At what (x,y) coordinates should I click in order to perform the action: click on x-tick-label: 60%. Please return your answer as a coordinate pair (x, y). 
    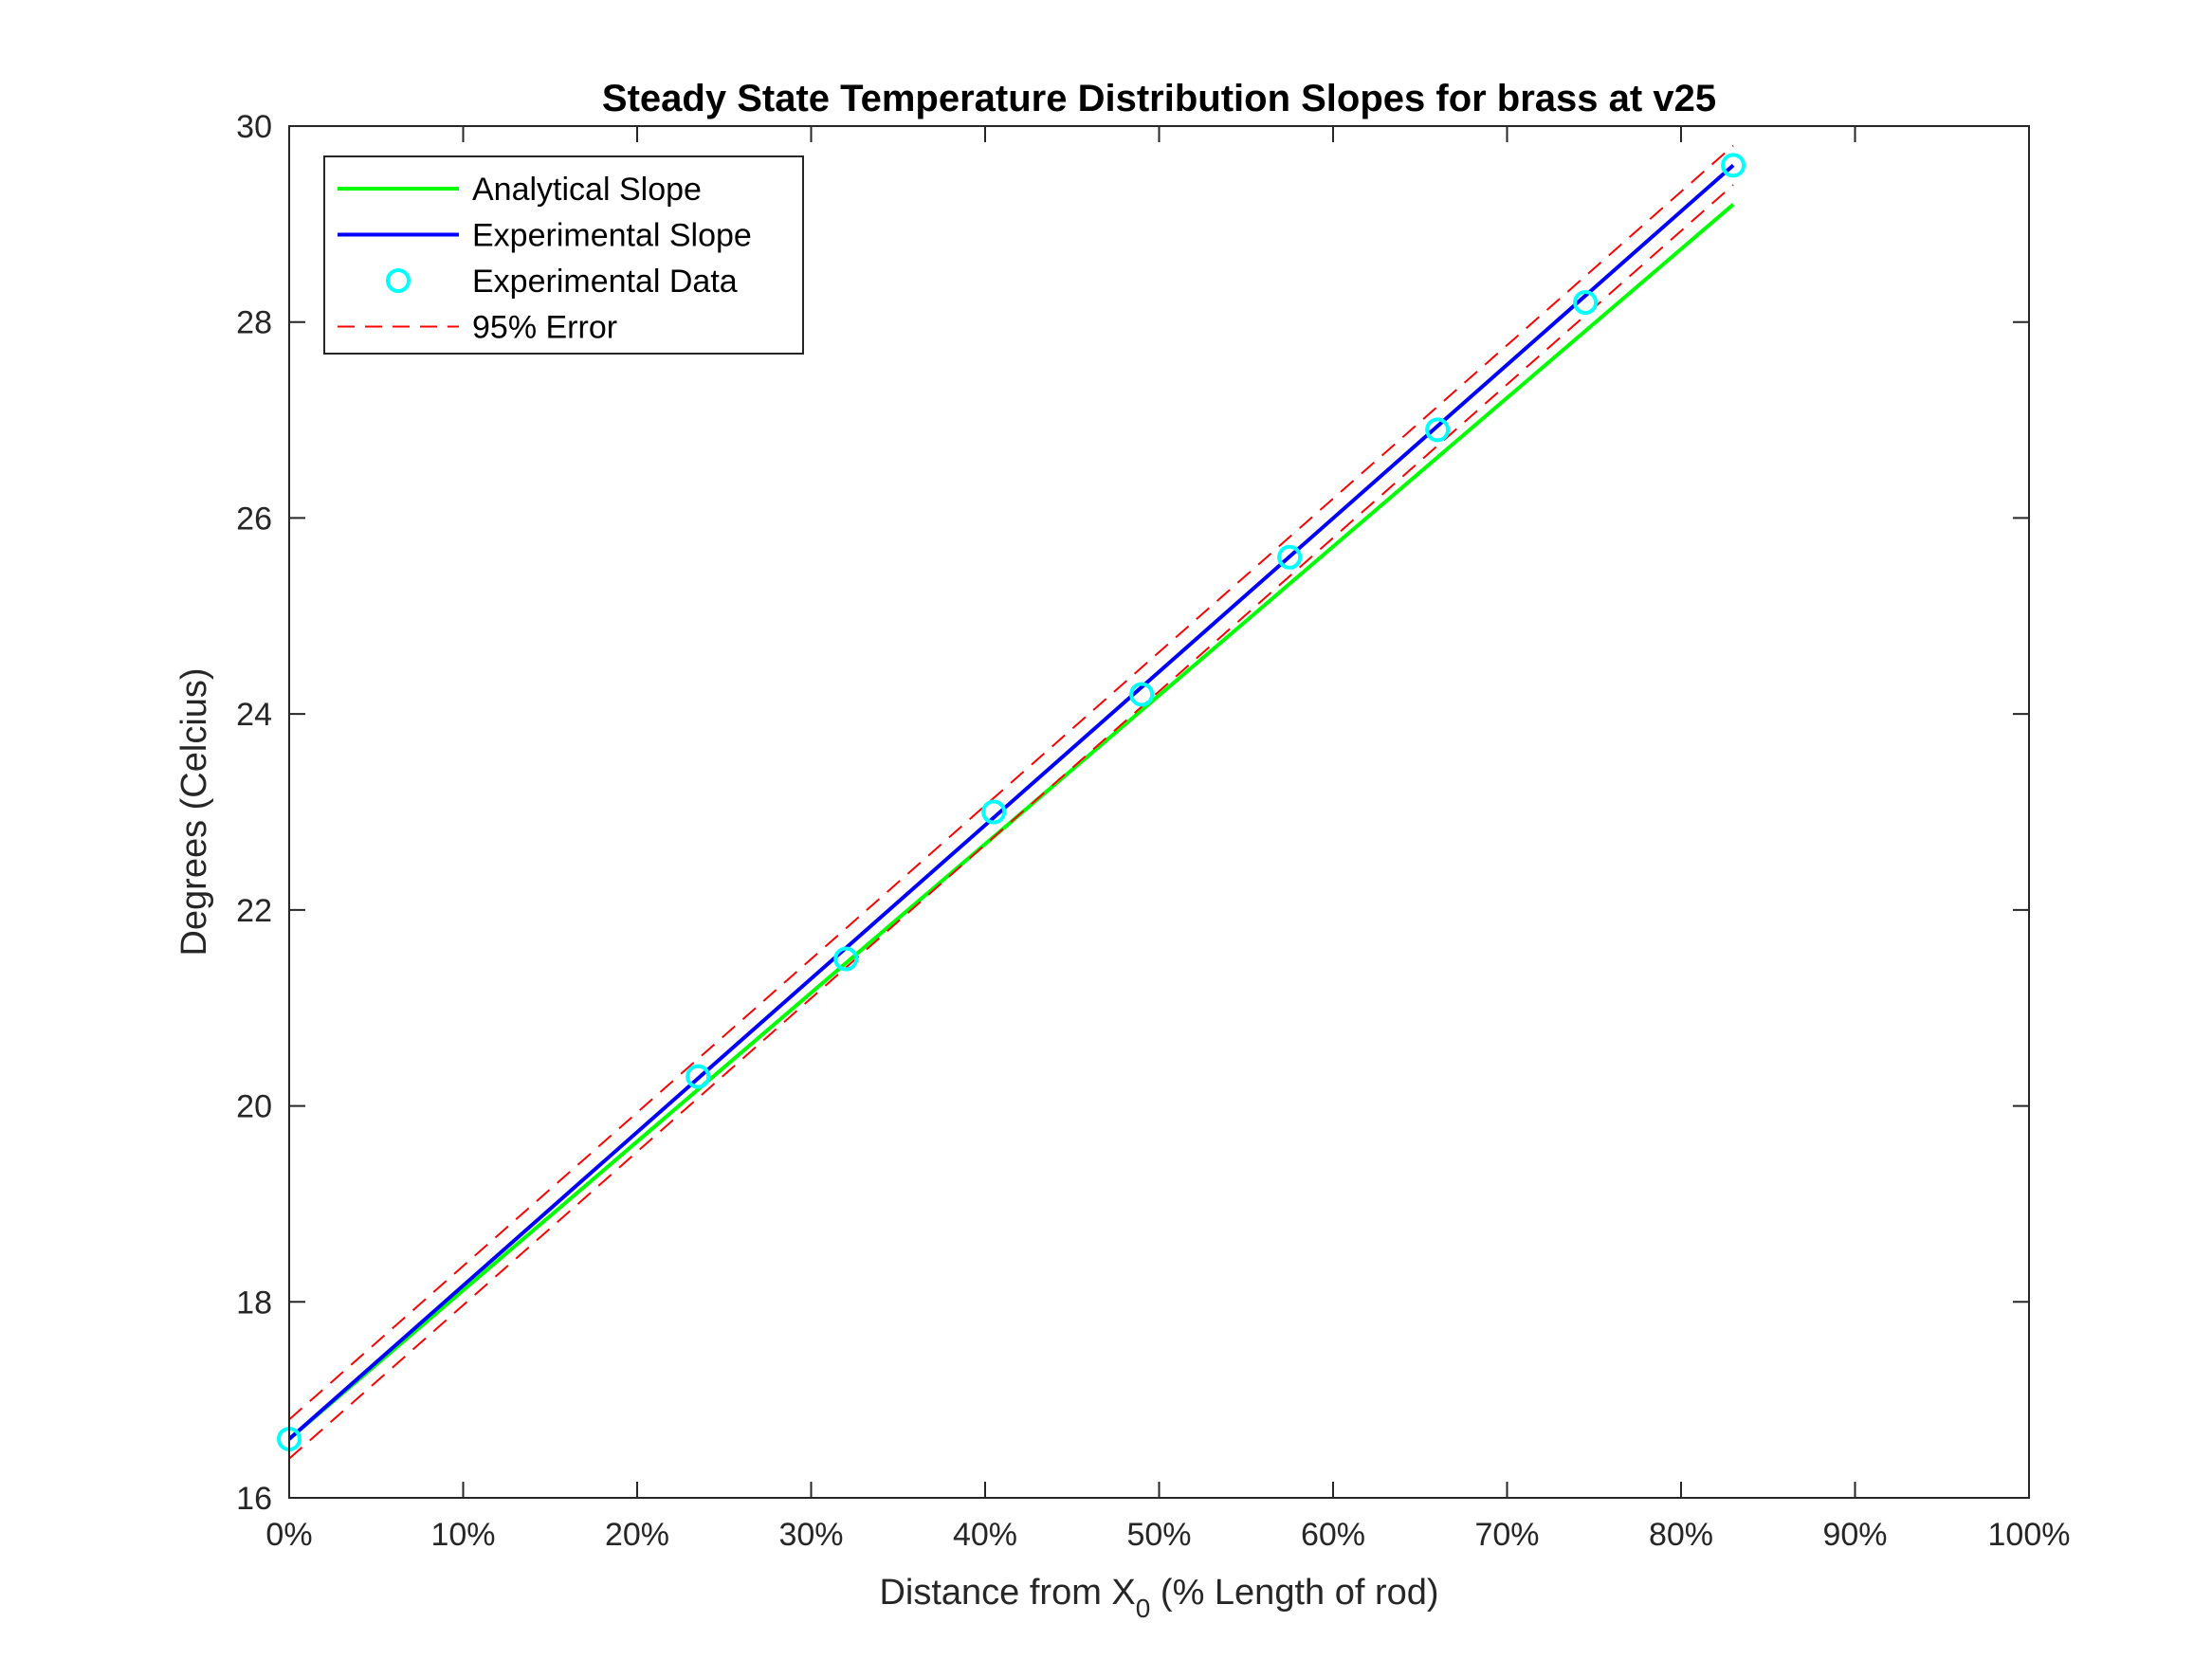
    Looking at the image, I should click on (1333, 1535).